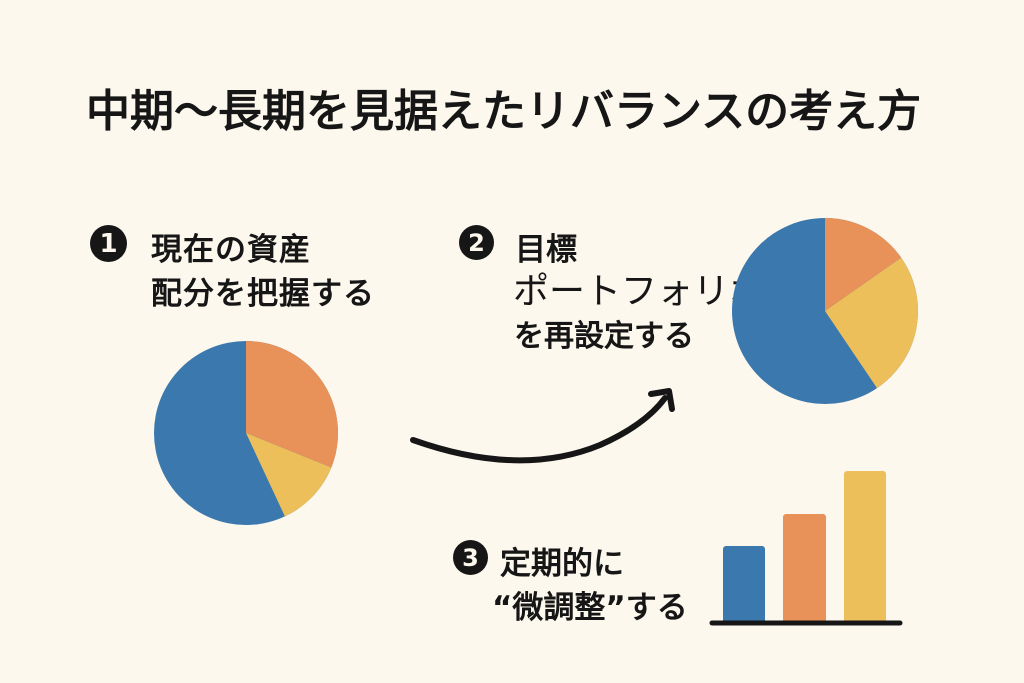 The height and width of the screenshot is (683, 1024). What do you see at coordinates (504, 111) in the screenshot?
I see `page-title: 中期〜長期を見据えたリバランスの考え方` at bounding box center [504, 111].